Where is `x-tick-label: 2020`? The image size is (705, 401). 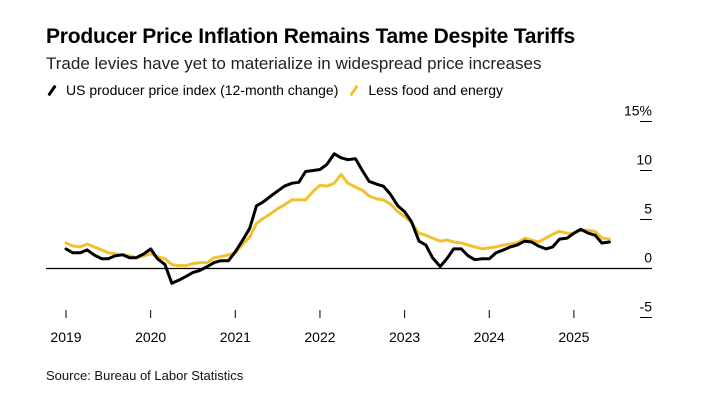 x-tick-label: 2020 is located at coordinates (150, 337).